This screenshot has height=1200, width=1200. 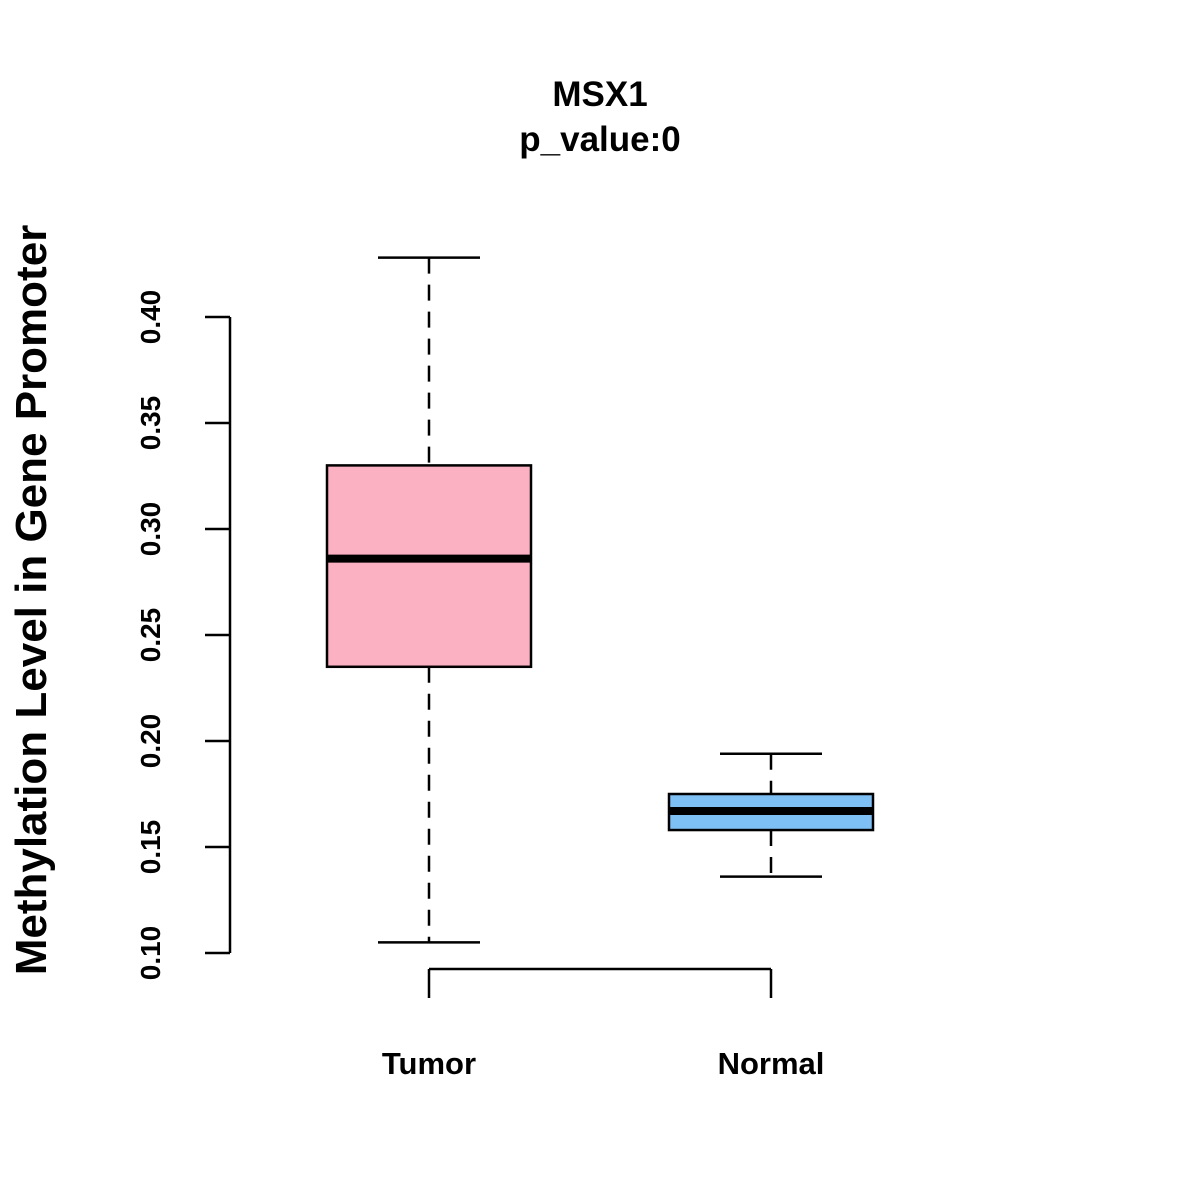 I want to click on iqr-box, so click(x=429, y=566).